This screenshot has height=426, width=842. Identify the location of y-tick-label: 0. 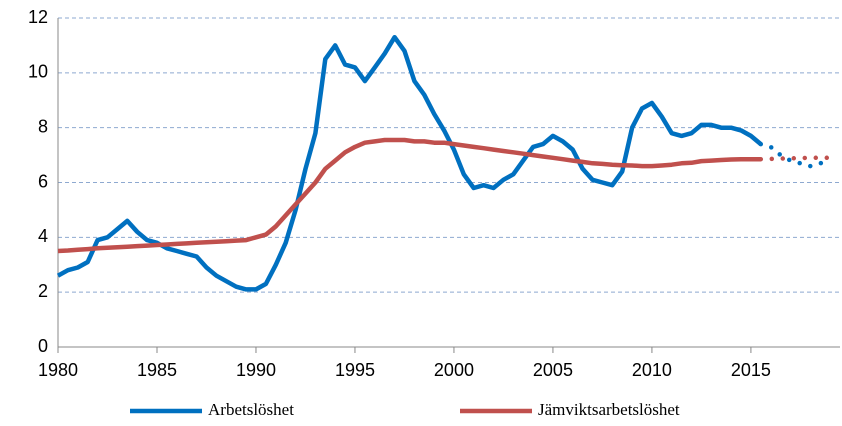
(43, 346).